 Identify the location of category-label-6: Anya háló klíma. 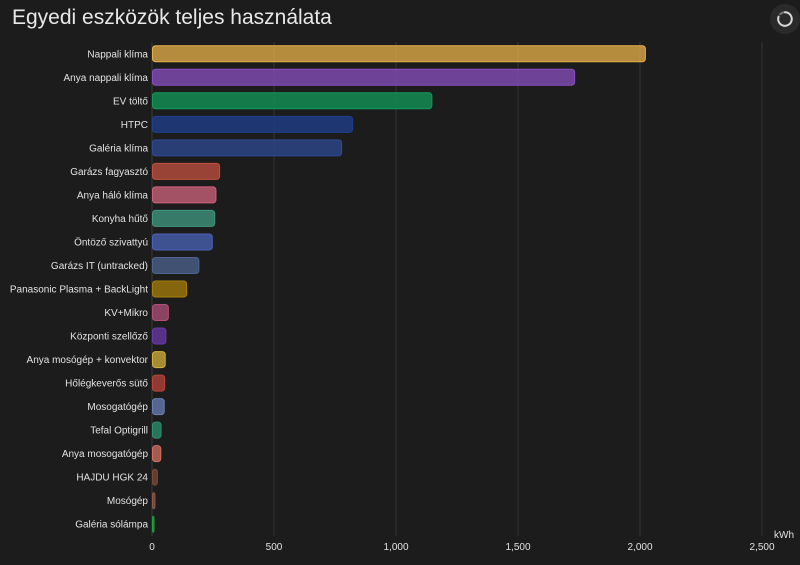
(113, 195).